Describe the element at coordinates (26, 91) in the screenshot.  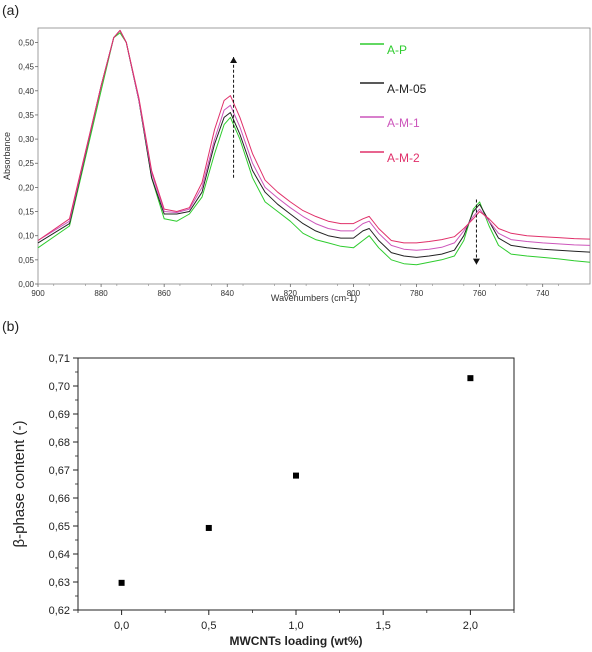
I see `y-tick-label: 0,40` at that location.